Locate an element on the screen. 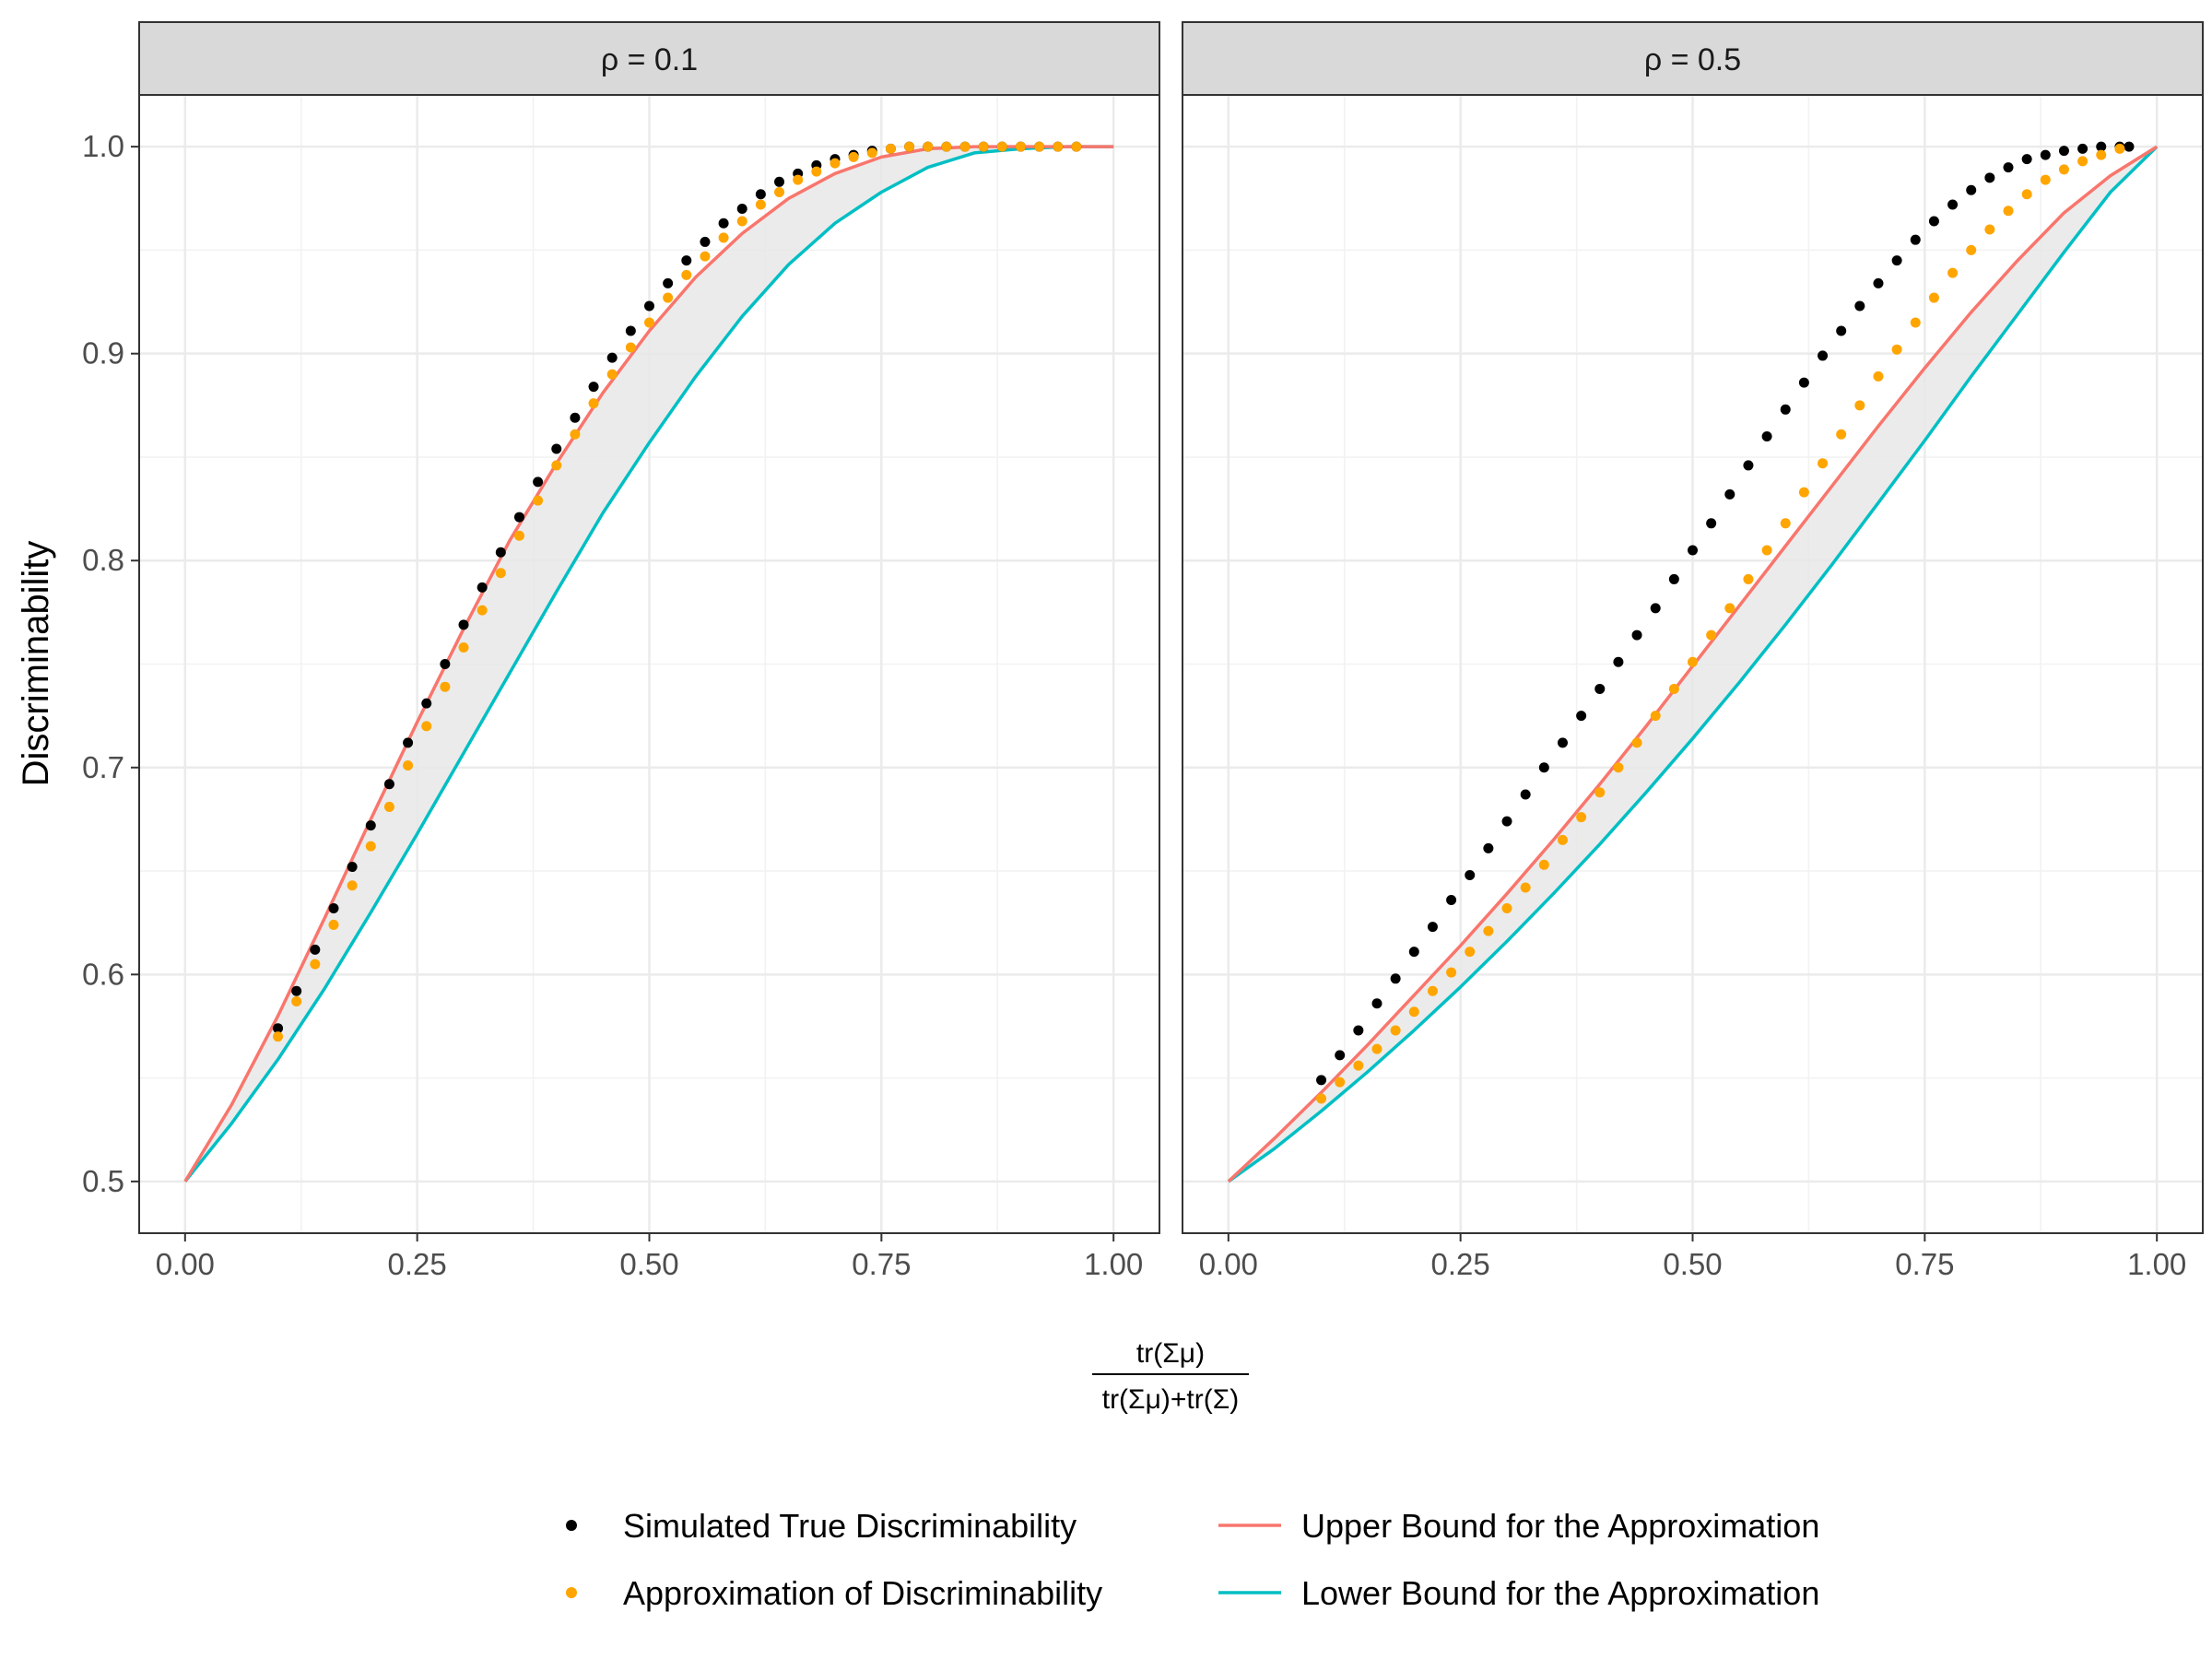 The image size is (2212, 1659). facet-strip is located at coordinates (1693, 58).